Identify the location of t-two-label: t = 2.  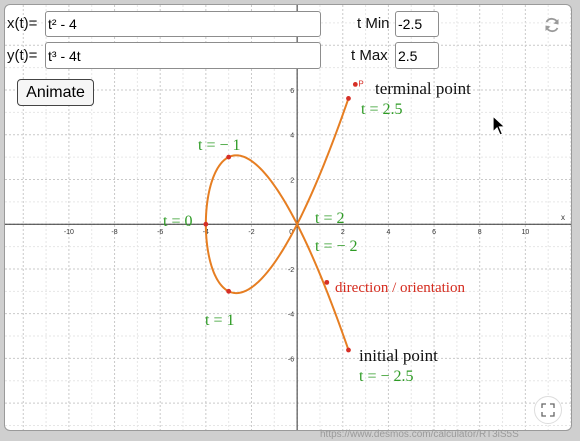
(329, 218).